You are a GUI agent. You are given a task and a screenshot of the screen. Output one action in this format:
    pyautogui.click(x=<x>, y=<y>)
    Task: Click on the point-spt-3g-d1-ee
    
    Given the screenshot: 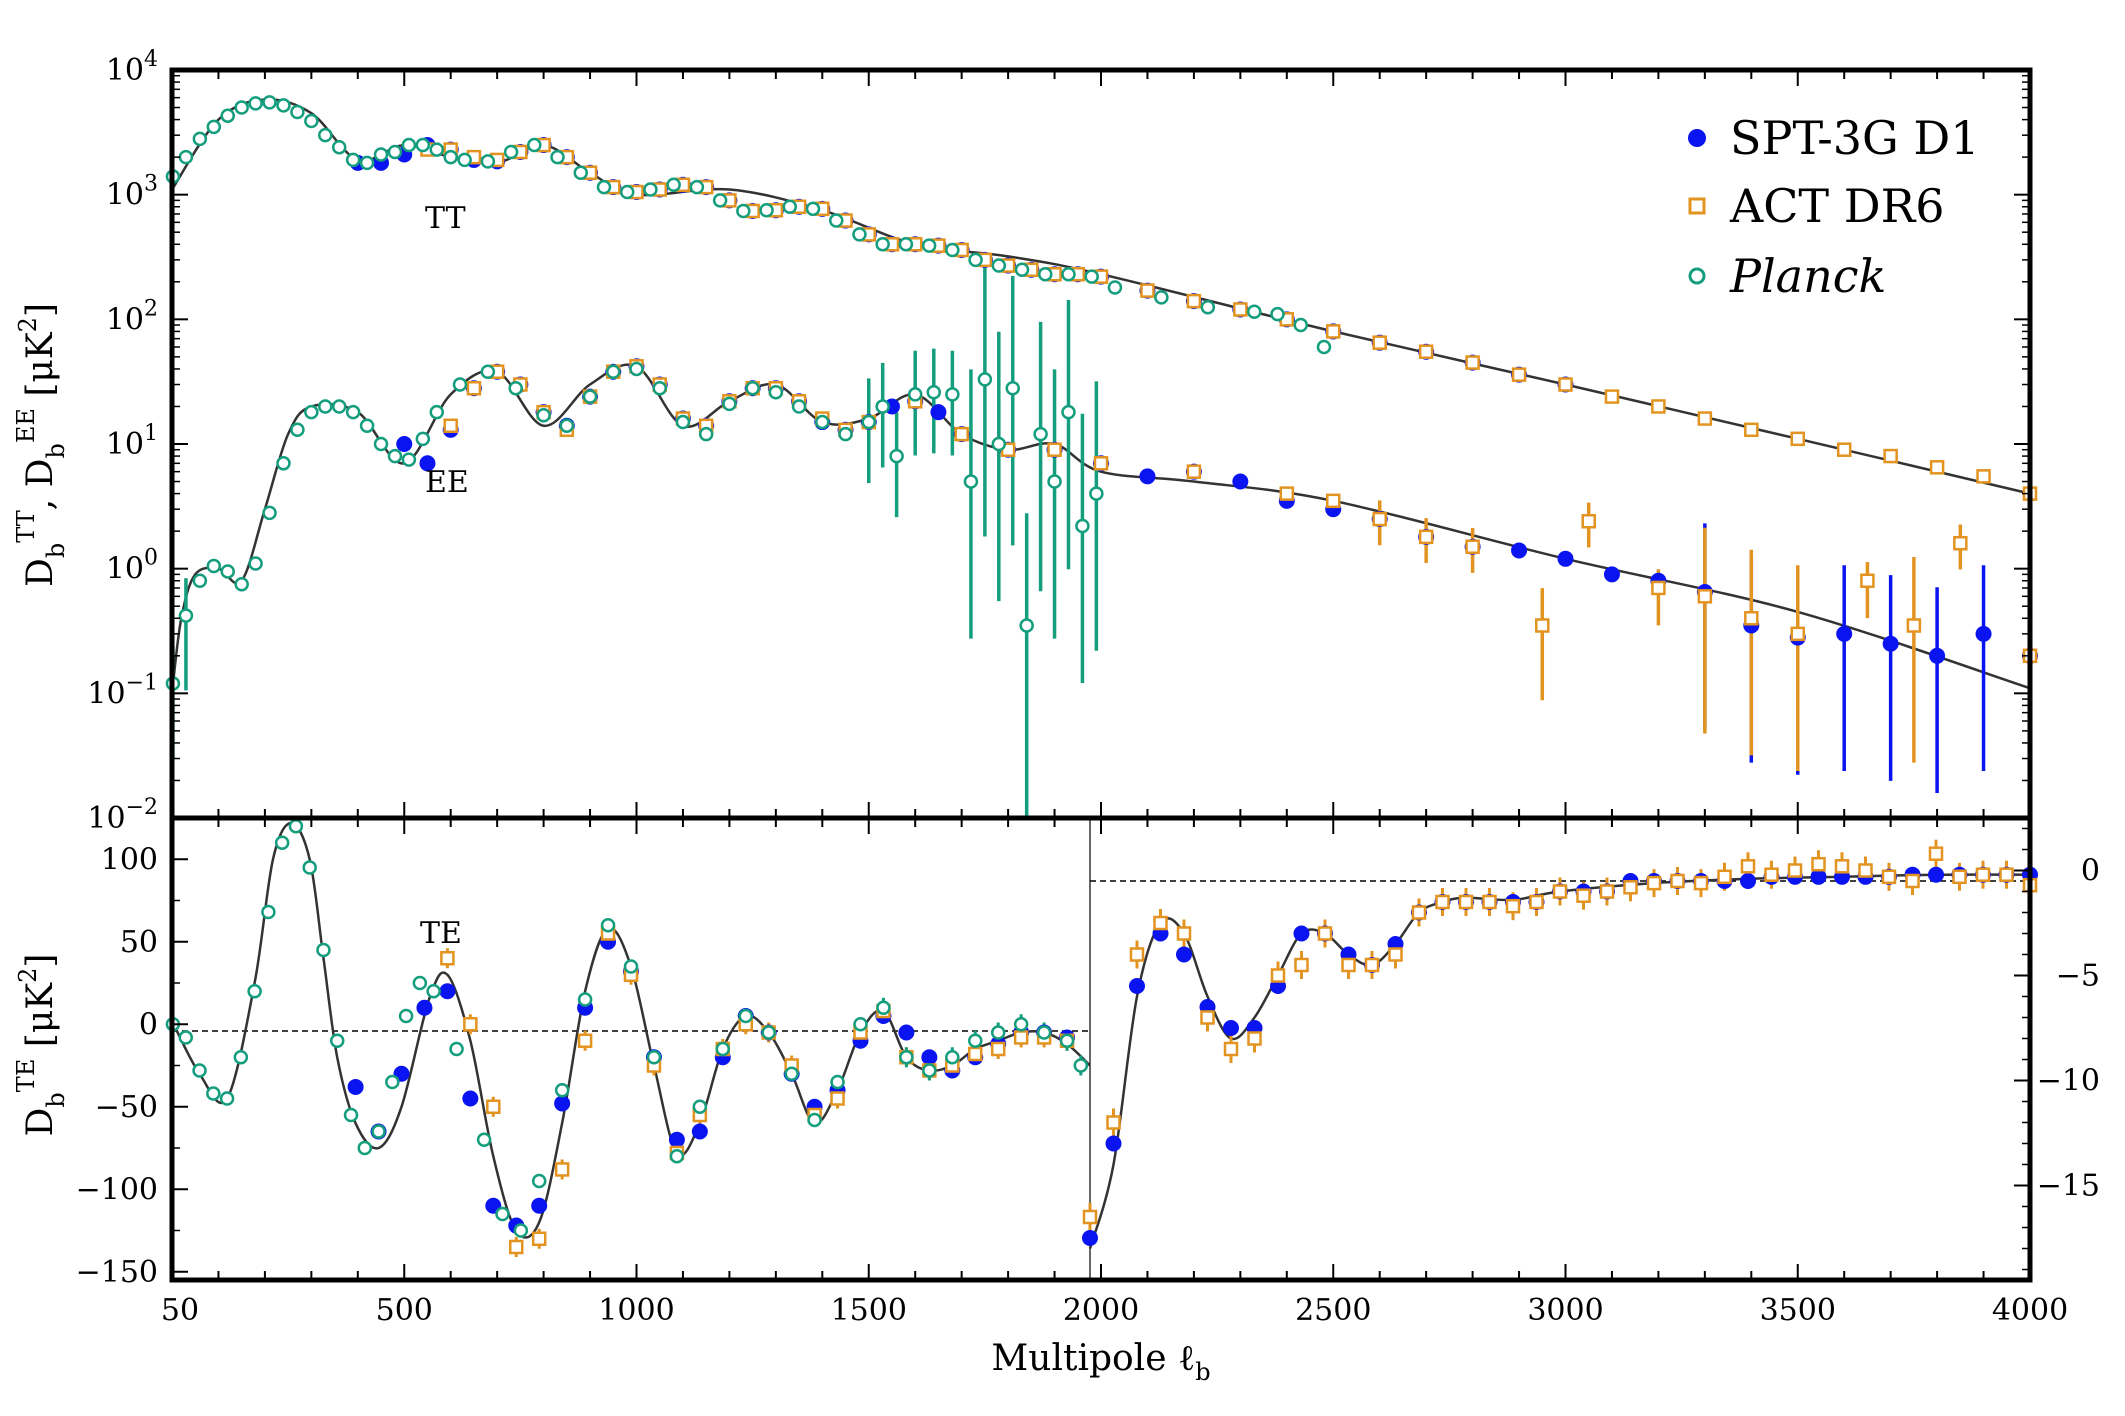 What is the action you would take?
    pyautogui.click(x=1611, y=574)
    